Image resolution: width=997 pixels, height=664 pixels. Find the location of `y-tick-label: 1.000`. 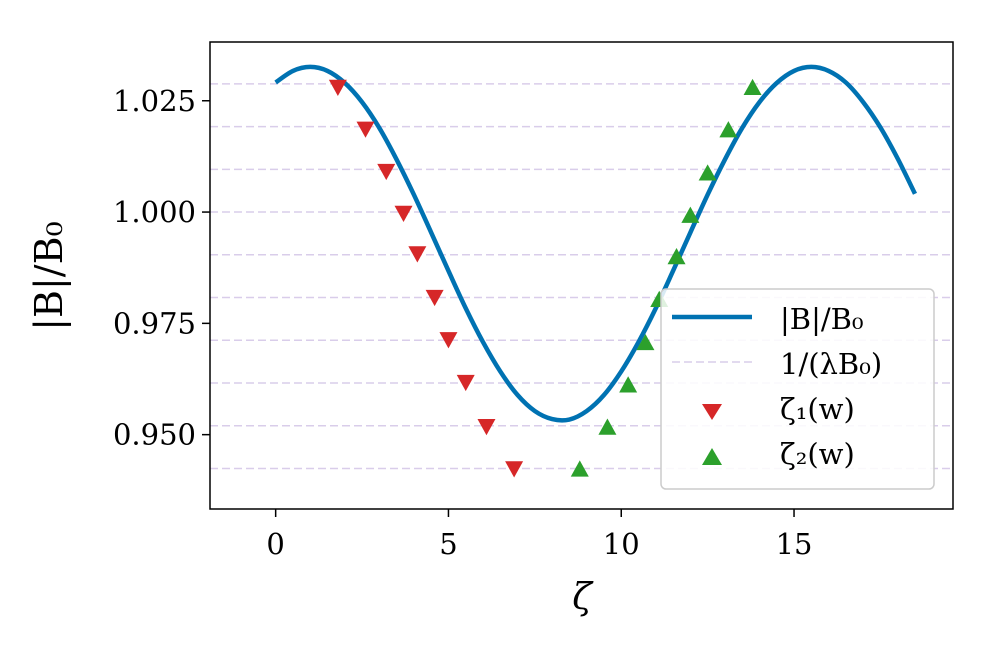

y-tick-label: 1.000 is located at coordinates (154, 212).